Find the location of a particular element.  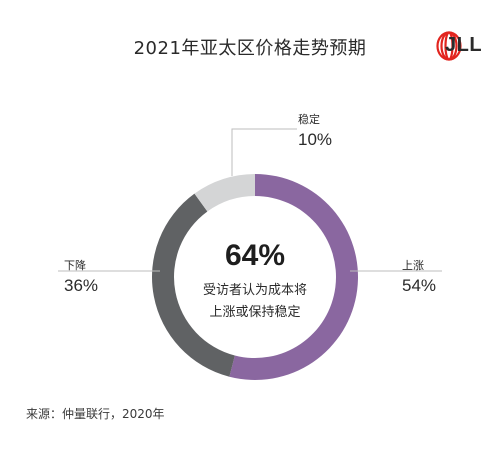

label-stable: 稳定 10% is located at coordinates (315, 130).